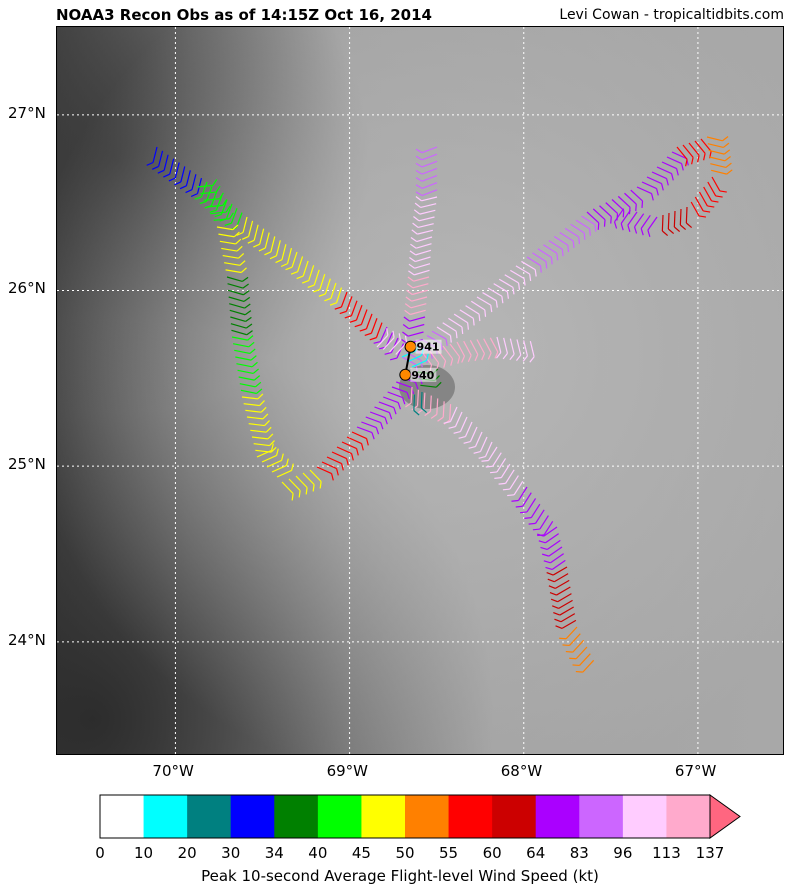  What do you see at coordinates (422, 375) in the screenshot?
I see `pressure-label: 940` at bounding box center [422, 375].